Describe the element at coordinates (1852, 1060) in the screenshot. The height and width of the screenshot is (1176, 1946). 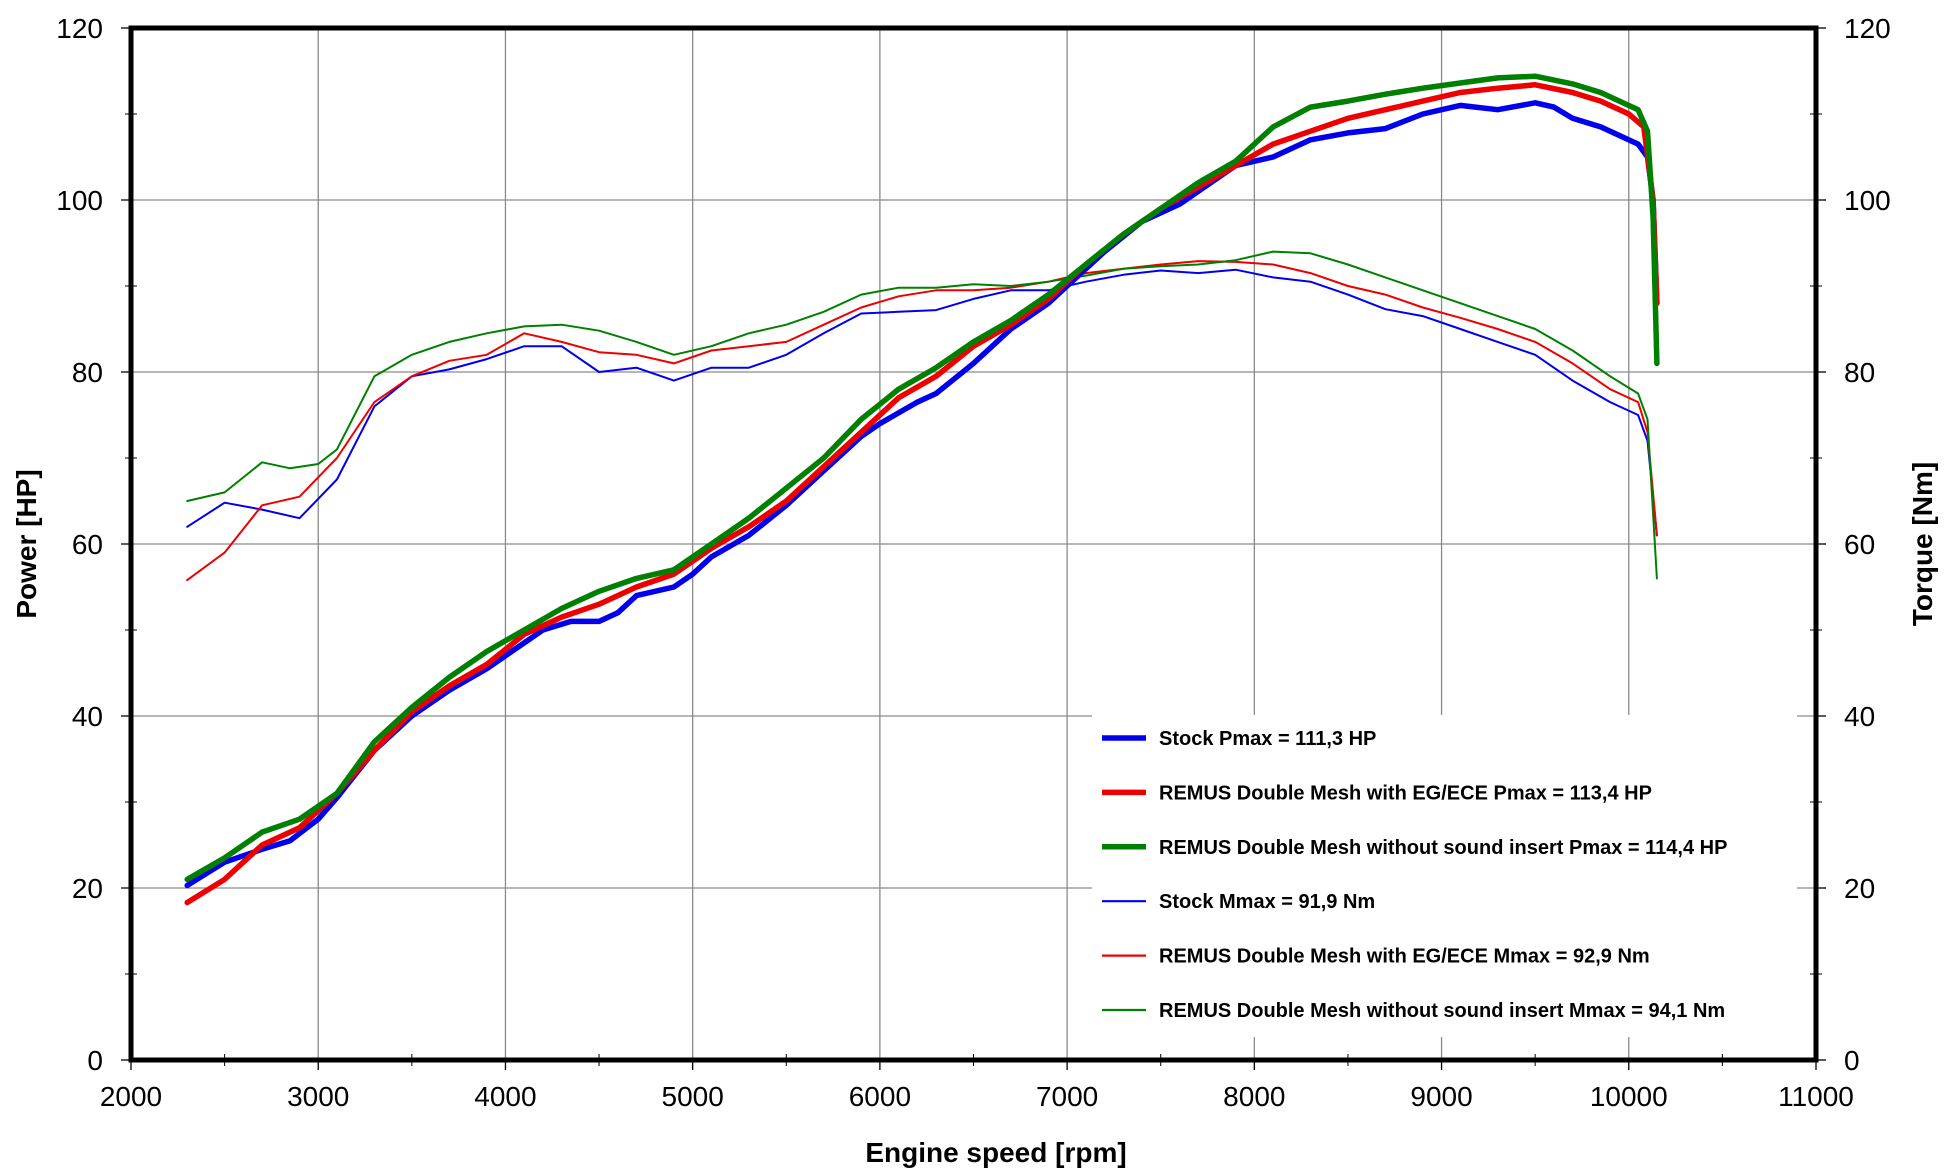
I see `y2-tick-label: 0` at that location.